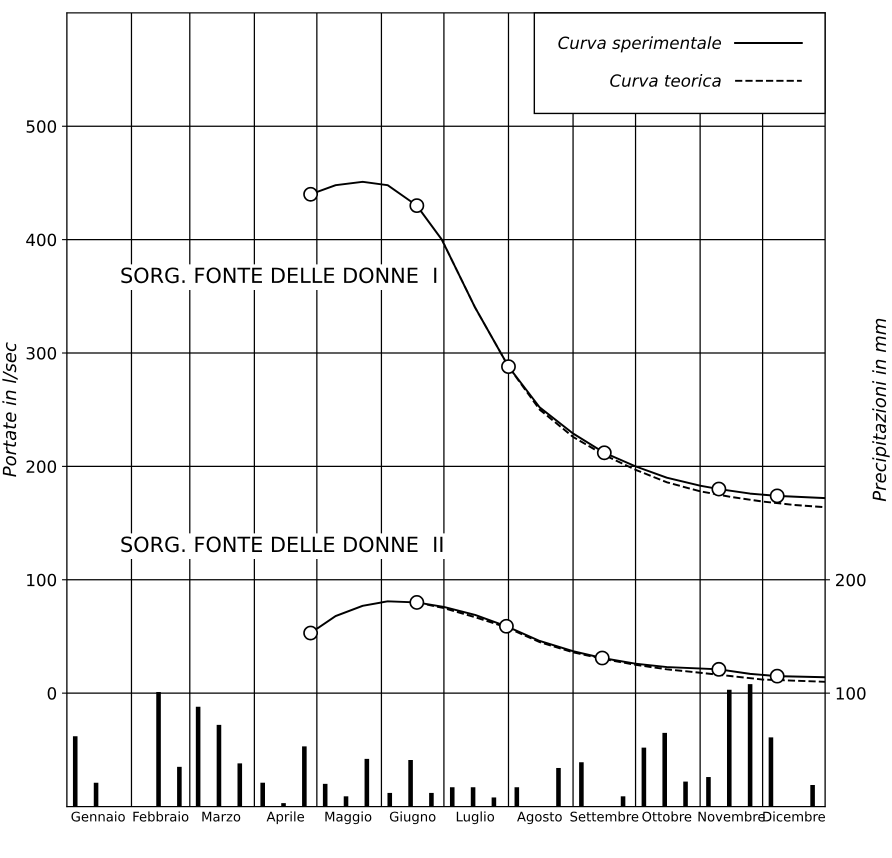 This screenshot has height=858, width=892. I want to click on y-tick-label: 0, so click(52, 693).